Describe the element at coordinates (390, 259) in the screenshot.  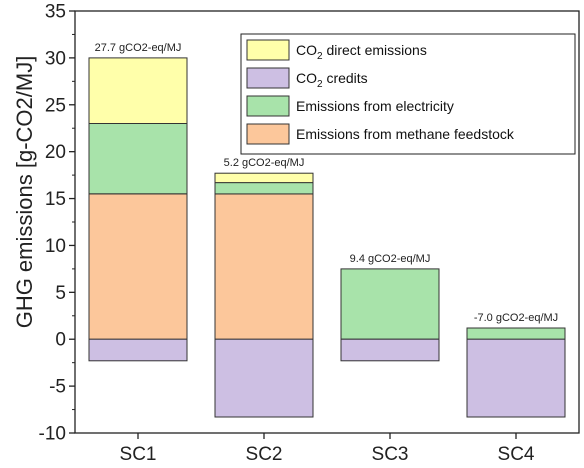
I see `data-label-sc3: 9.4 gCO2-eq/MJ` at that location.